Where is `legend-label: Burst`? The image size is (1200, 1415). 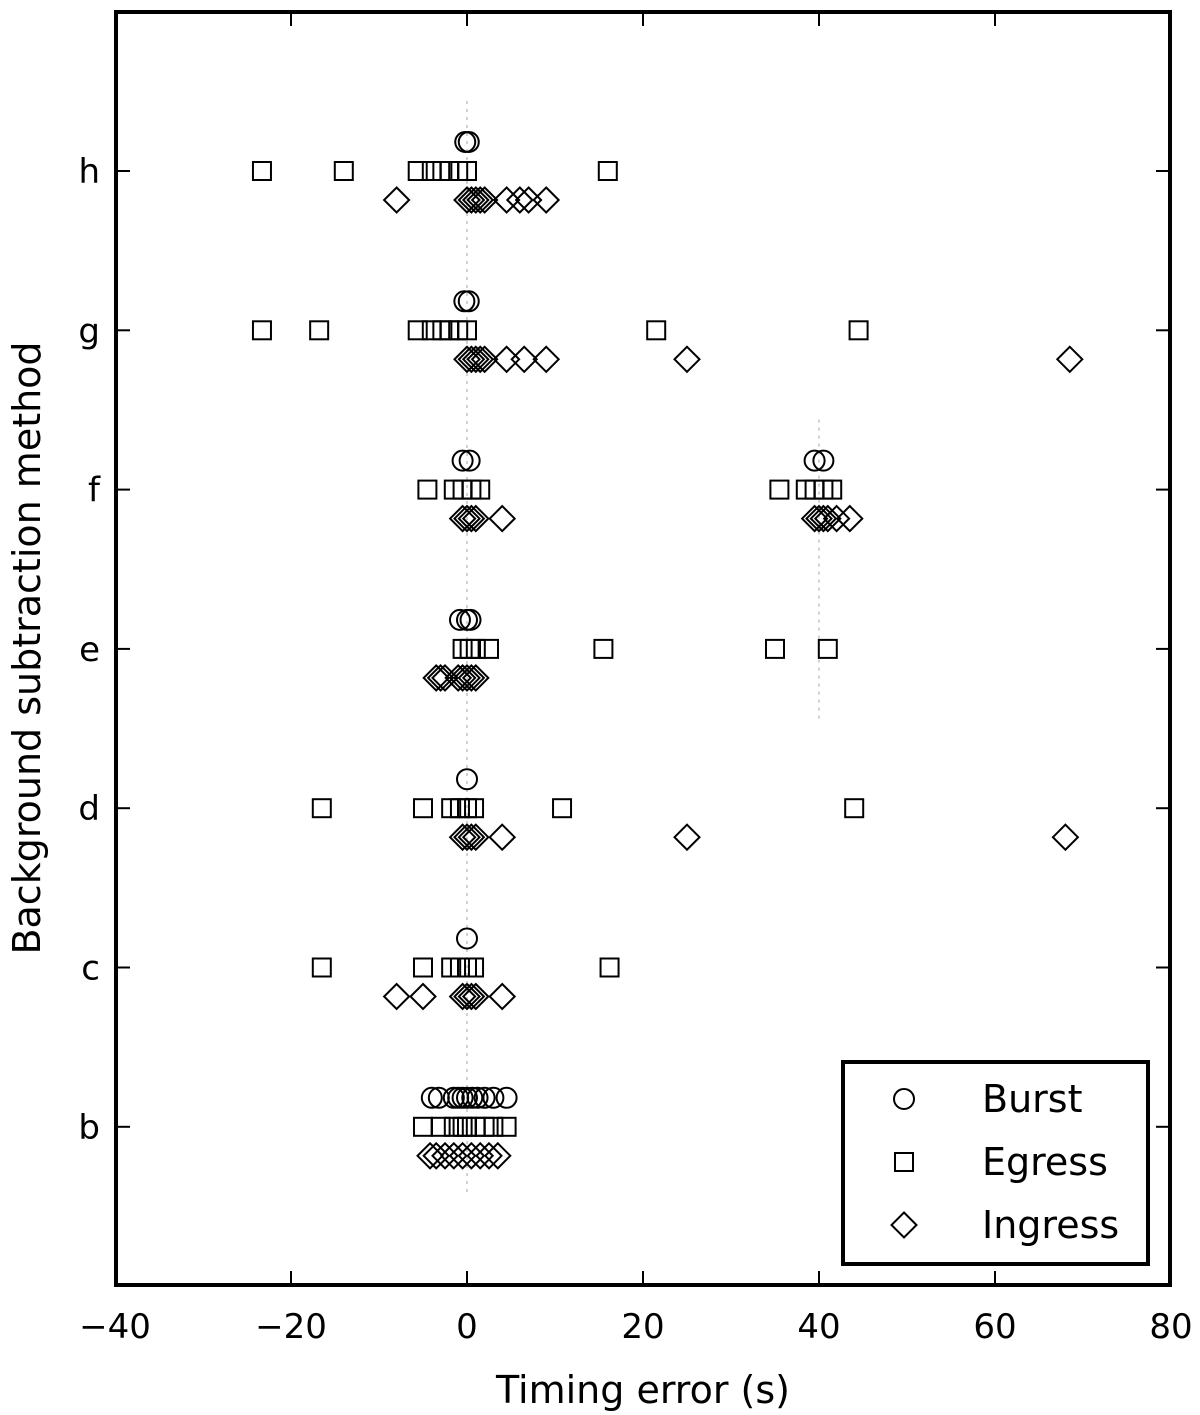
legend-label: Burst is located at coordinates (1032, 1099).